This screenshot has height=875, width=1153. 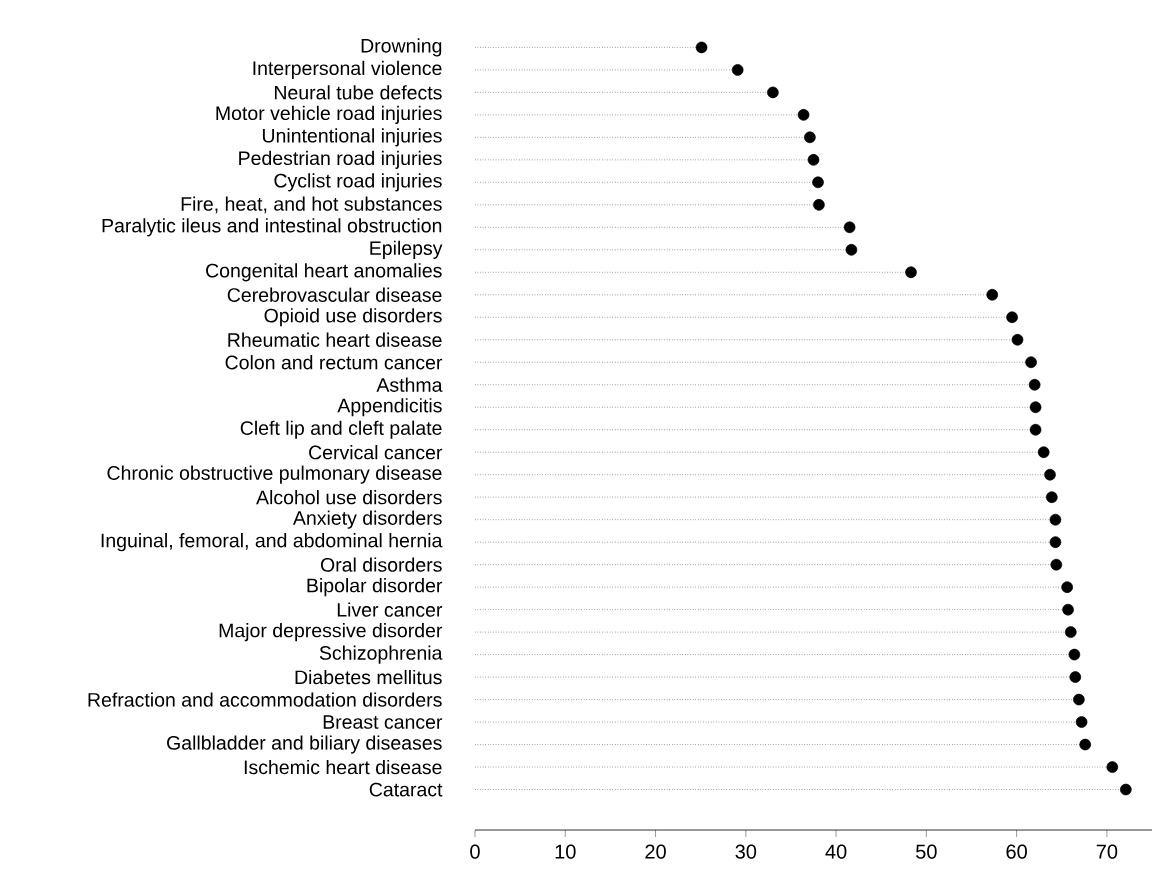 I want to click on y-tick-label: Diabetes mellitus, so click(x=368, y=677).